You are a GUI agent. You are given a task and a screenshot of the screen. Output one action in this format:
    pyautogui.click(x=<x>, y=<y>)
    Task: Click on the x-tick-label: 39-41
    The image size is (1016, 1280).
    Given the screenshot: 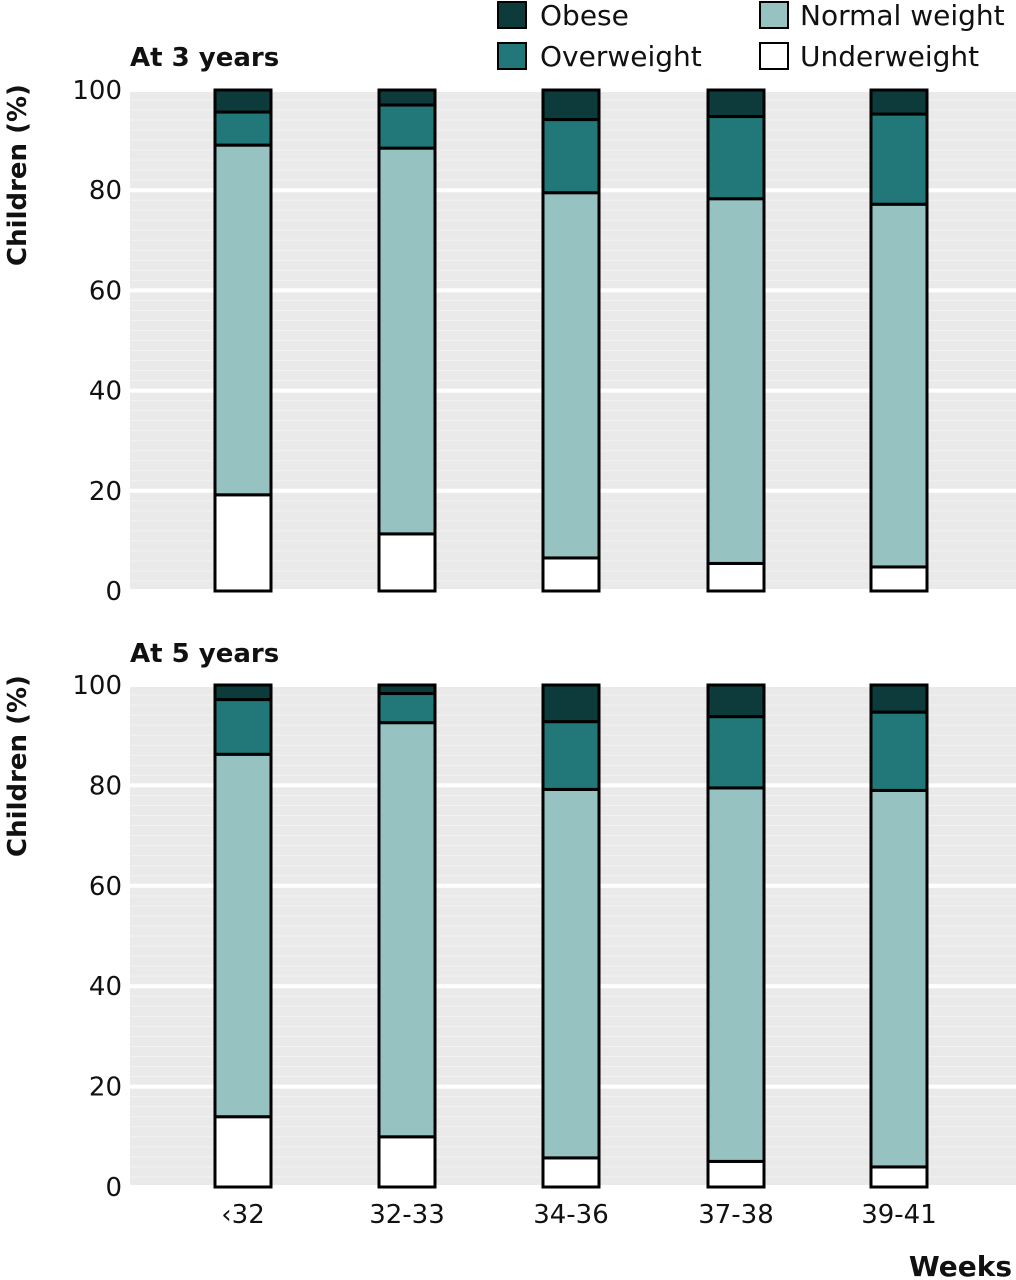 What is the action you would take?
    pyautogui.click(x=899, y=1215)
    